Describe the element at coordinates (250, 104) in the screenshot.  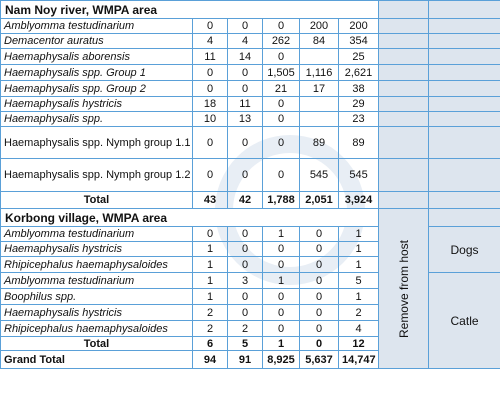
I see `table-row: Haemaphysalis hystricis 18 11 0 29` at that location.